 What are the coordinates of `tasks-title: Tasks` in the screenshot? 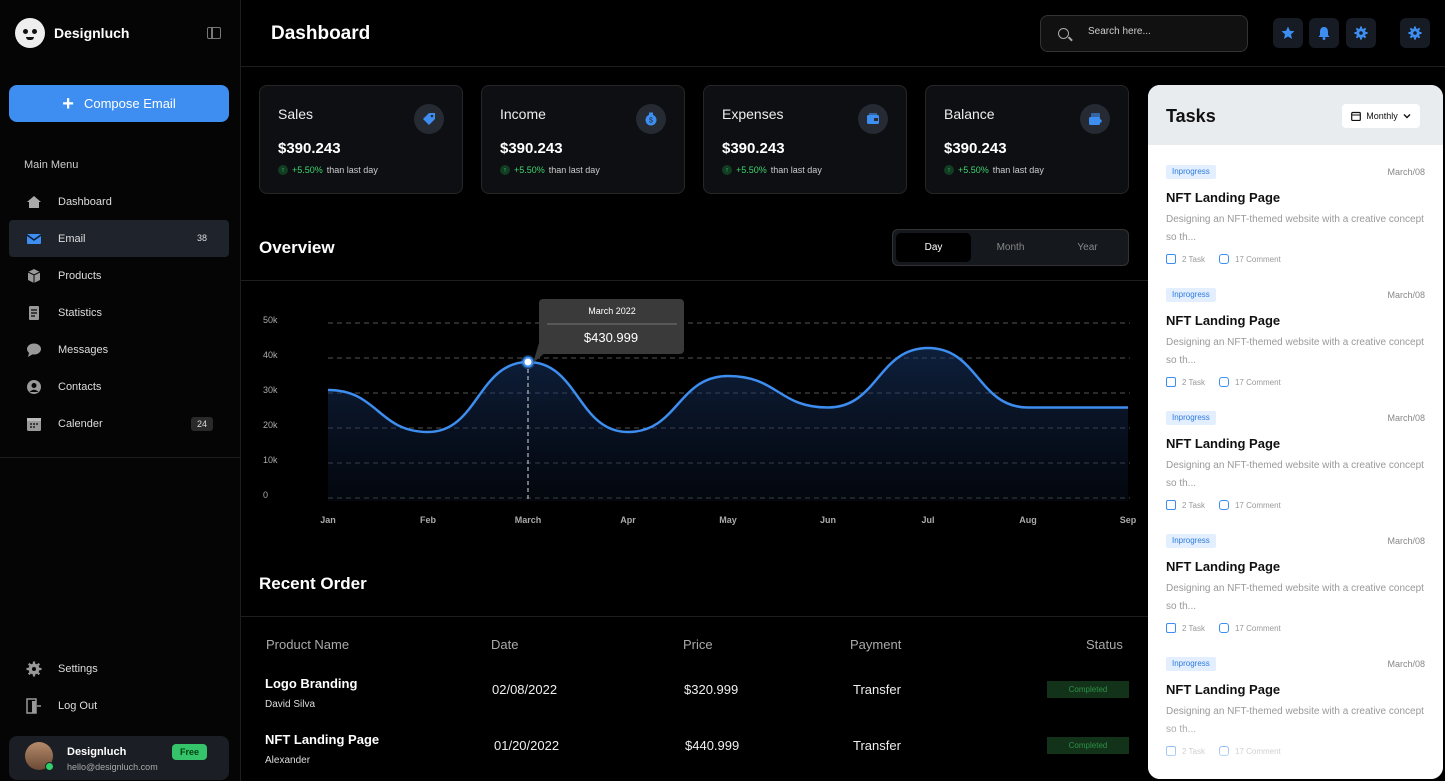 It's located at (1191, 116).